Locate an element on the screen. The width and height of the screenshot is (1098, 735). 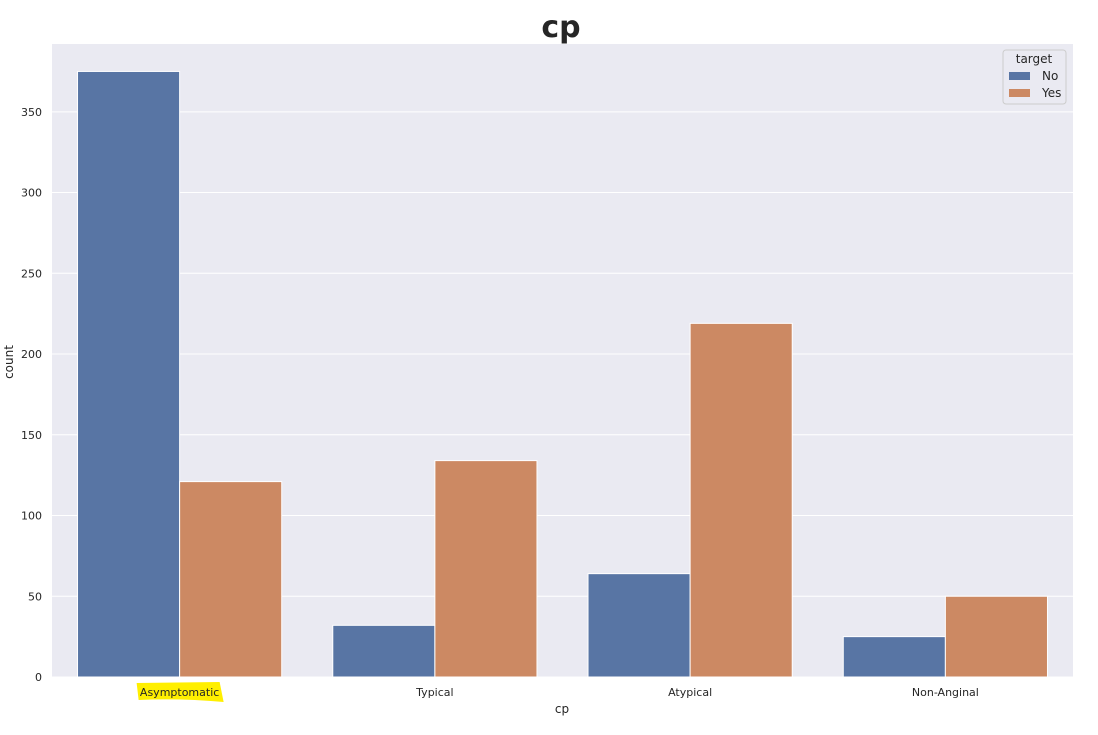
y-tick-label: 200 is located at coordinates (31, 354).